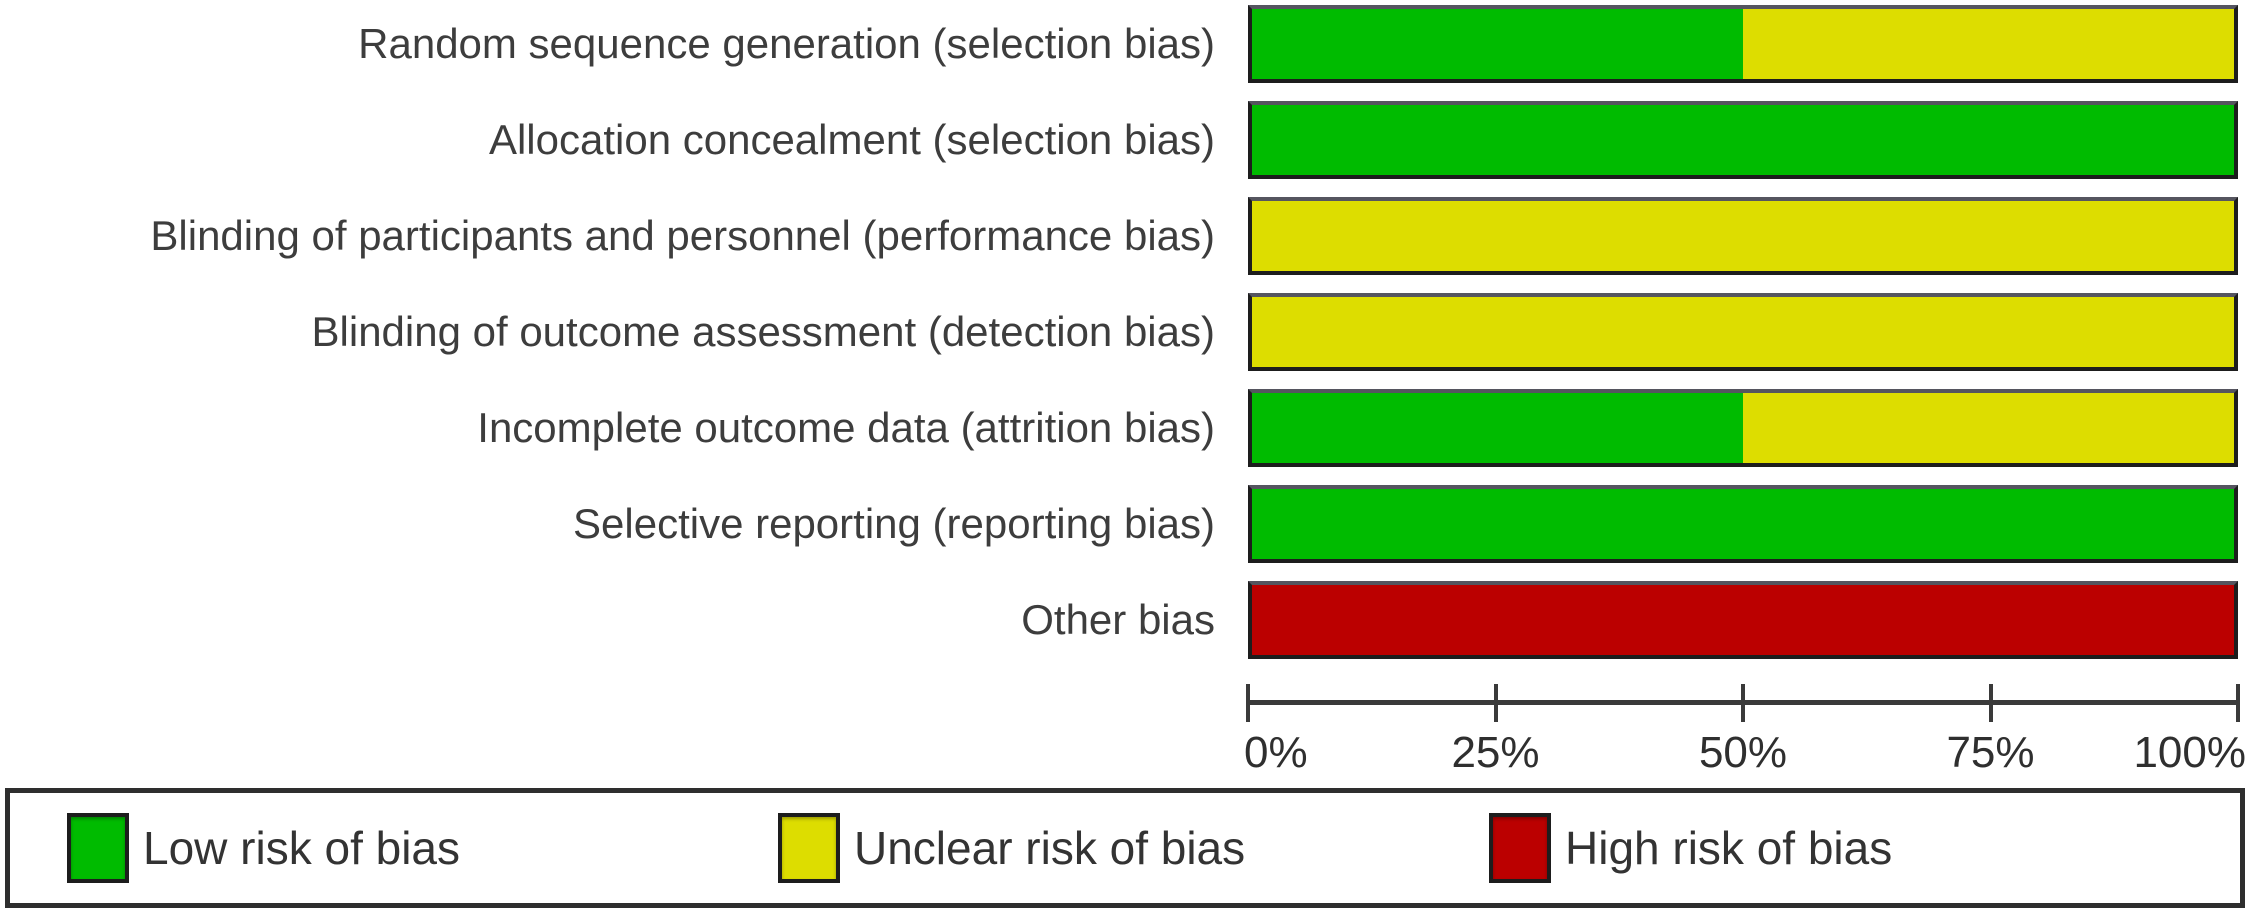 This screenshot has width=2250, height=918. I want to click on axis-tick-label: 100%, so click(2189, 752).